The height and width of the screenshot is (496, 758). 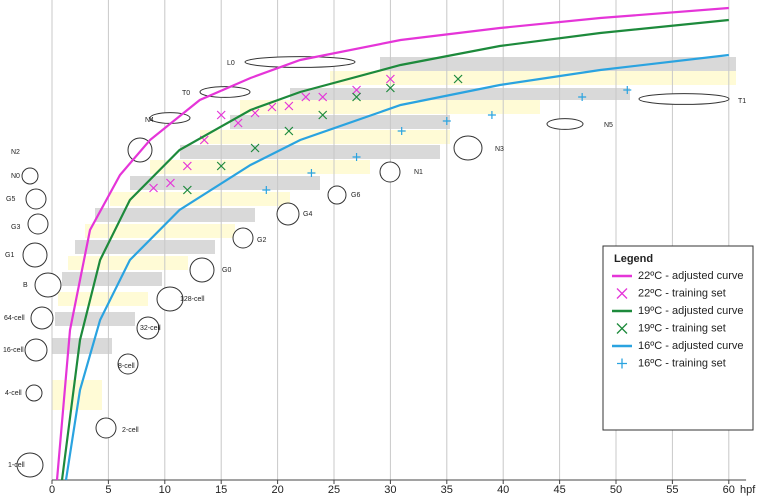 I want to click on stage-label: 1-cell, so click(x=16, y=465).